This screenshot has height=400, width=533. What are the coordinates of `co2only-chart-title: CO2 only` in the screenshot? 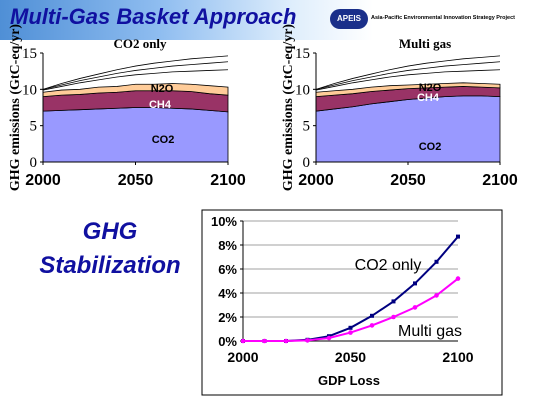 It's located at (140, 43).